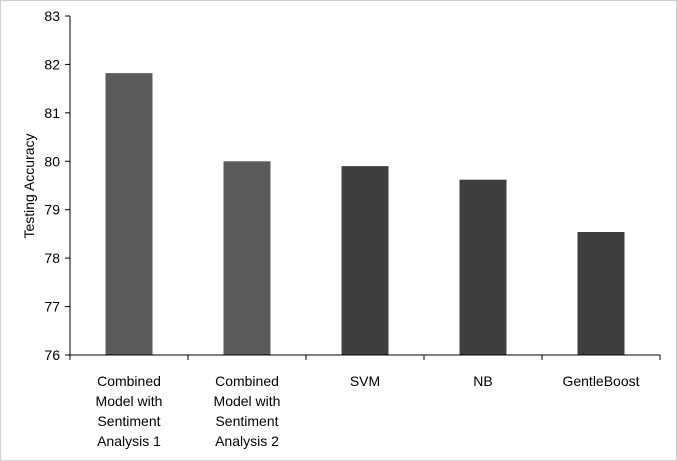 Image resolution: width=677 pixels, height=461 pixels. I want to click on y-tick-label: 82, so click(52, 64).